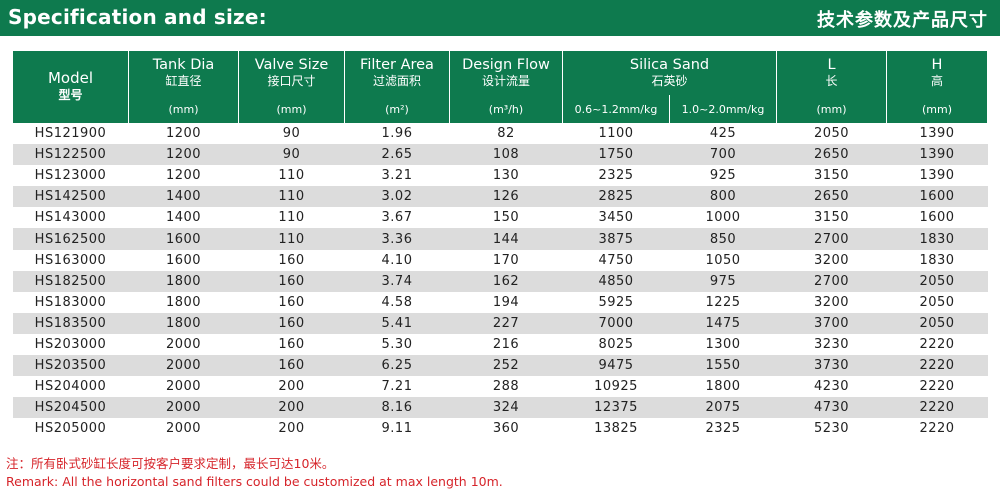 Image resolution: width=1000 pixels, height=500 pixels. Describe the element at coordinates (291, 80) in the screenshot. I see `col-valve-size-cn: 接口尺寸` at that location.